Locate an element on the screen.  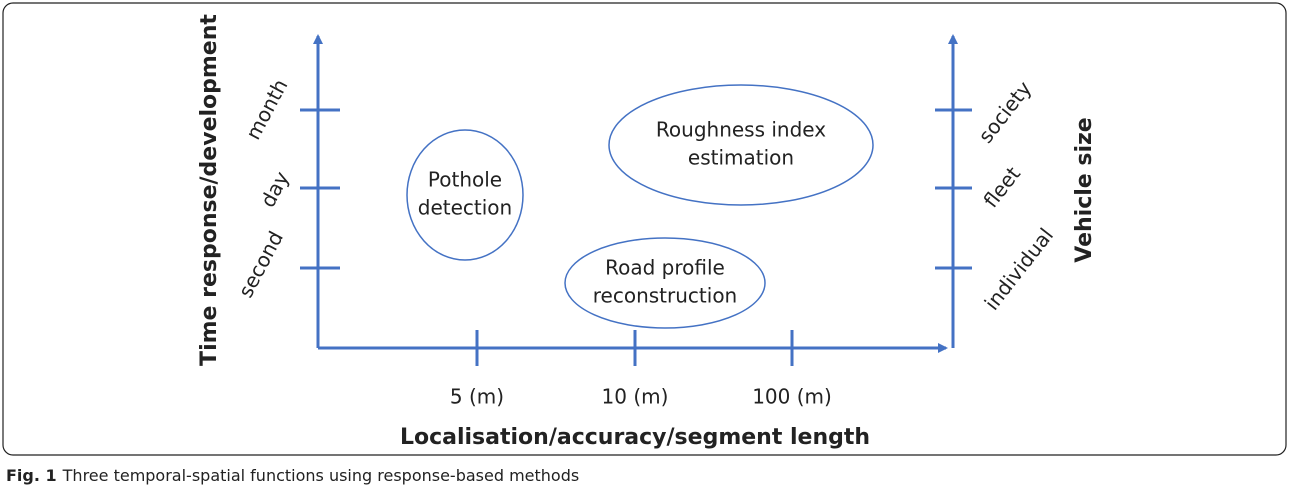
right-tick-label: individual is located at coordinates (1018, 268).